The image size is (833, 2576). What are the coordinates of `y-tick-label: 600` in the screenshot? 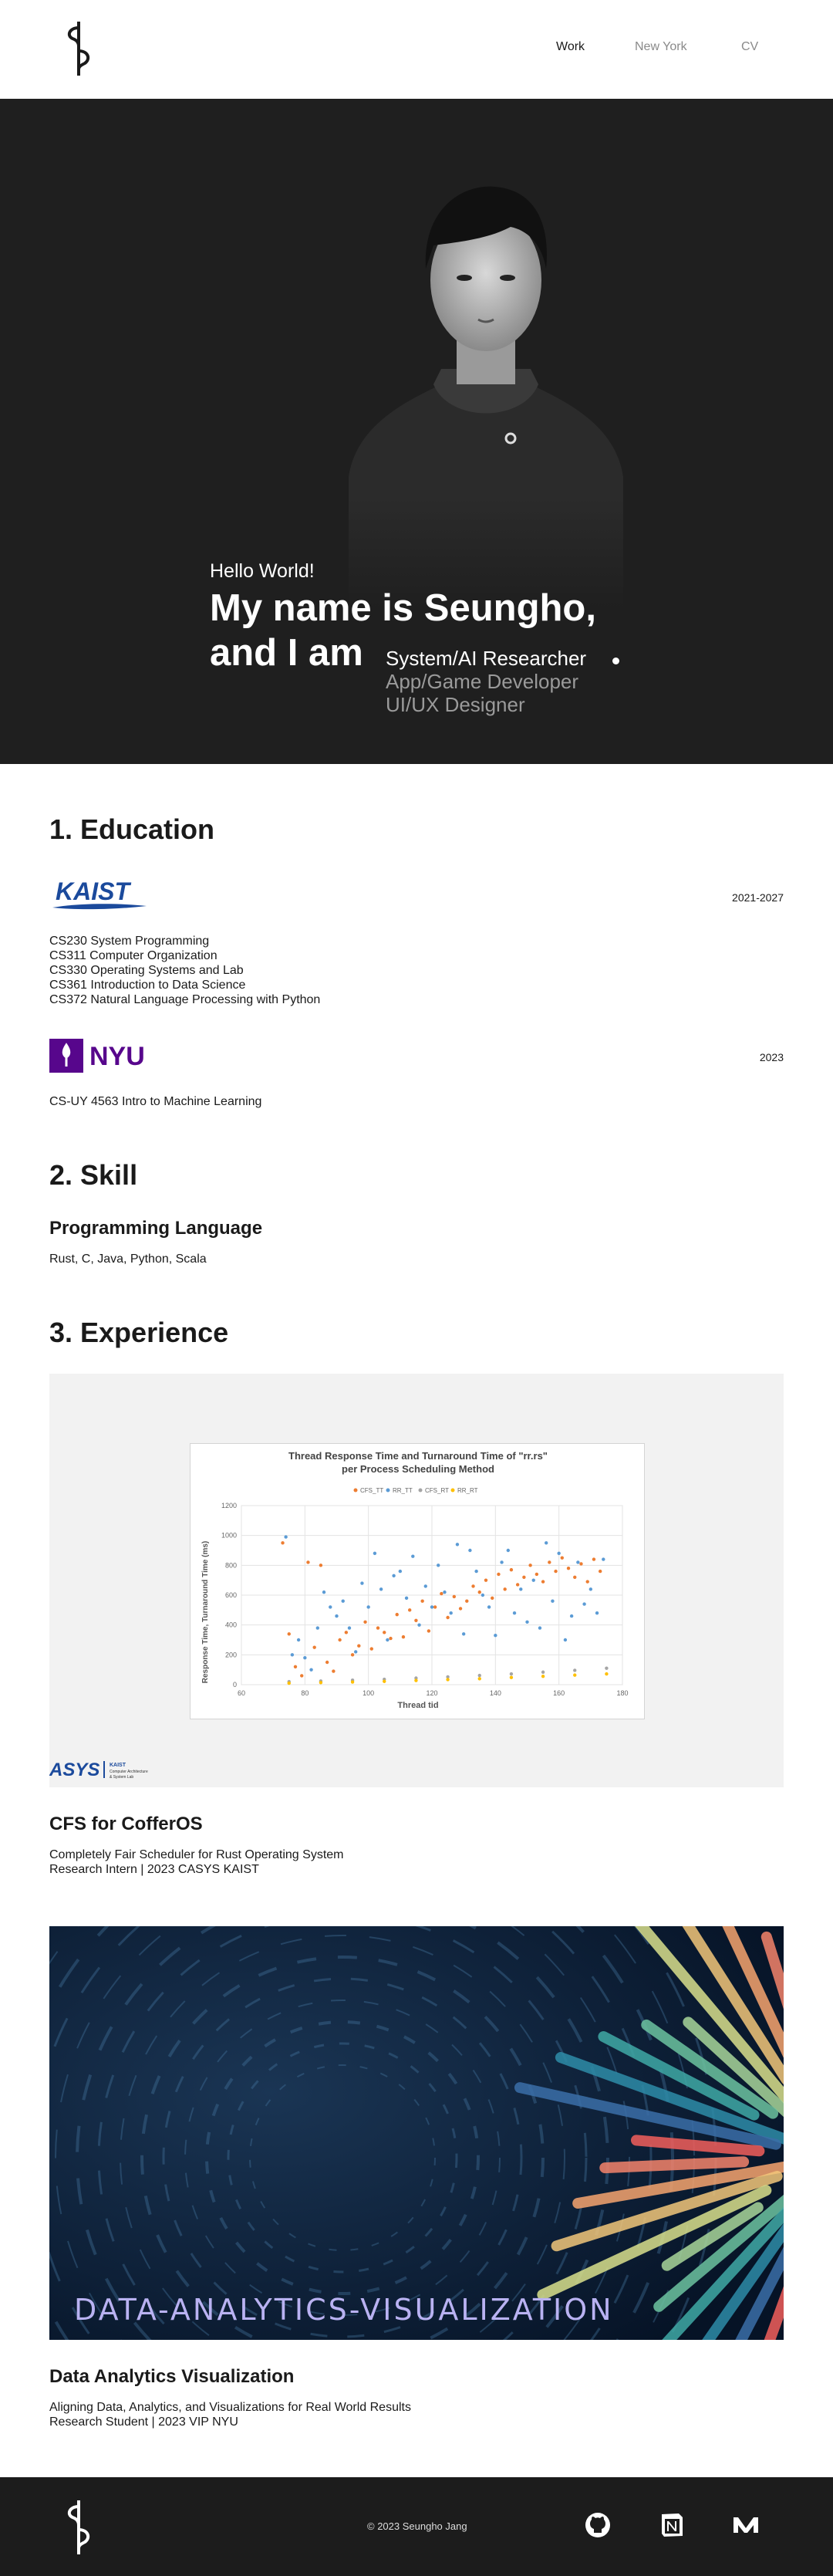 It's located at (231, 1595).